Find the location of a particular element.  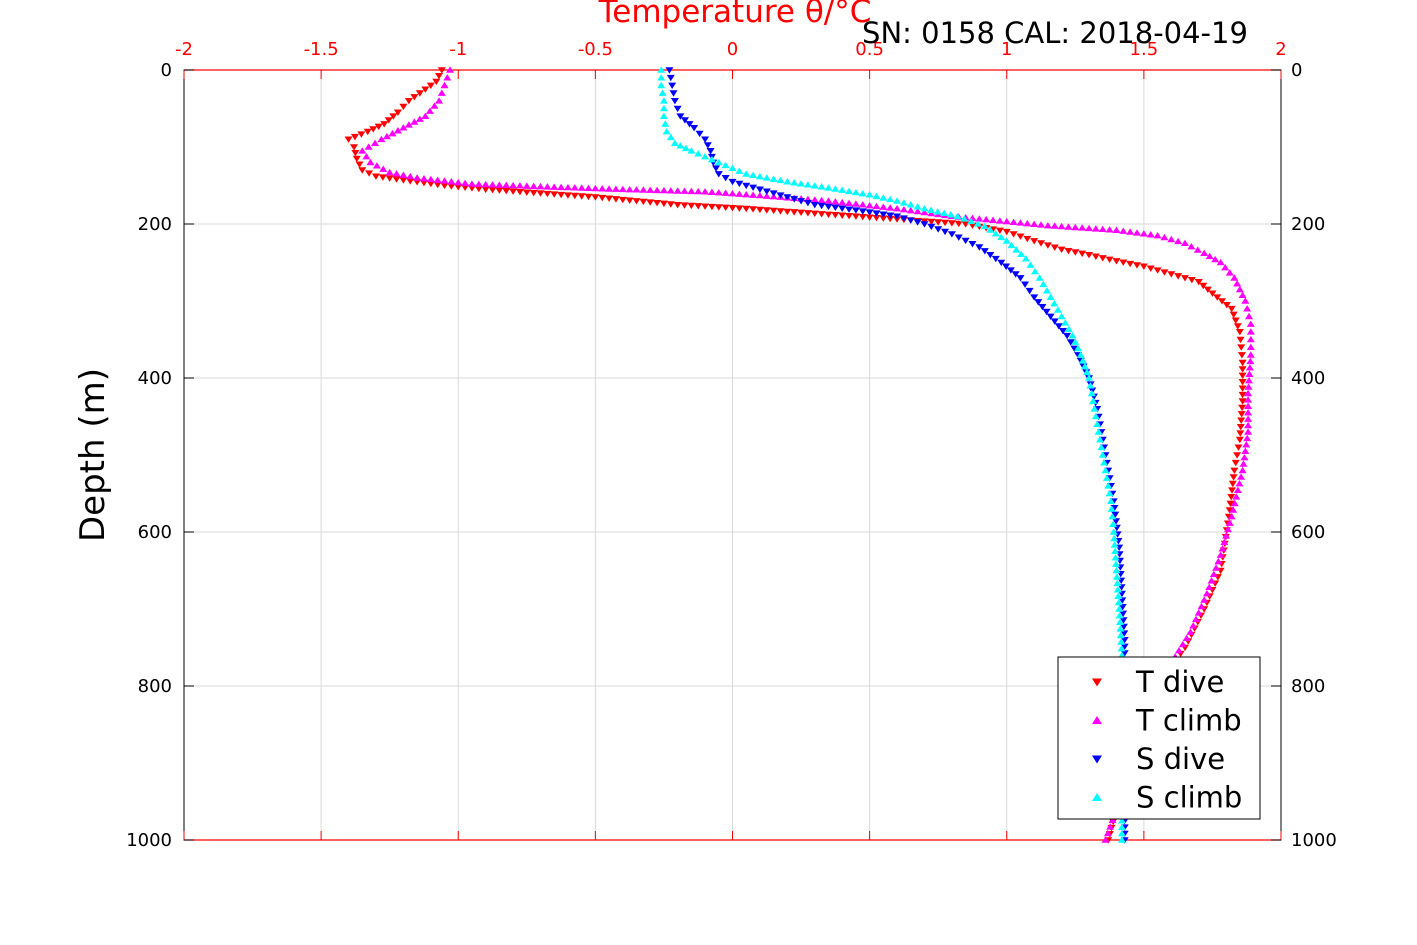

y-tick-label-right: 0 is located at coordinates (1296, 70).